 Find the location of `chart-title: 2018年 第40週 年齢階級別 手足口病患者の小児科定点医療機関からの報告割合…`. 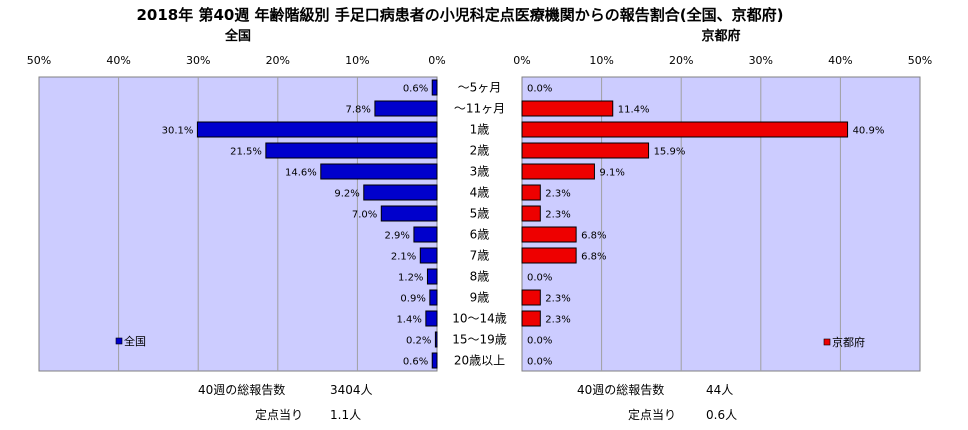

chart-title: 2018年 第40週 年齢階級別 手足口病患者の小児科定点医療機関からの報告割合… is located at coordinates (459, 15).